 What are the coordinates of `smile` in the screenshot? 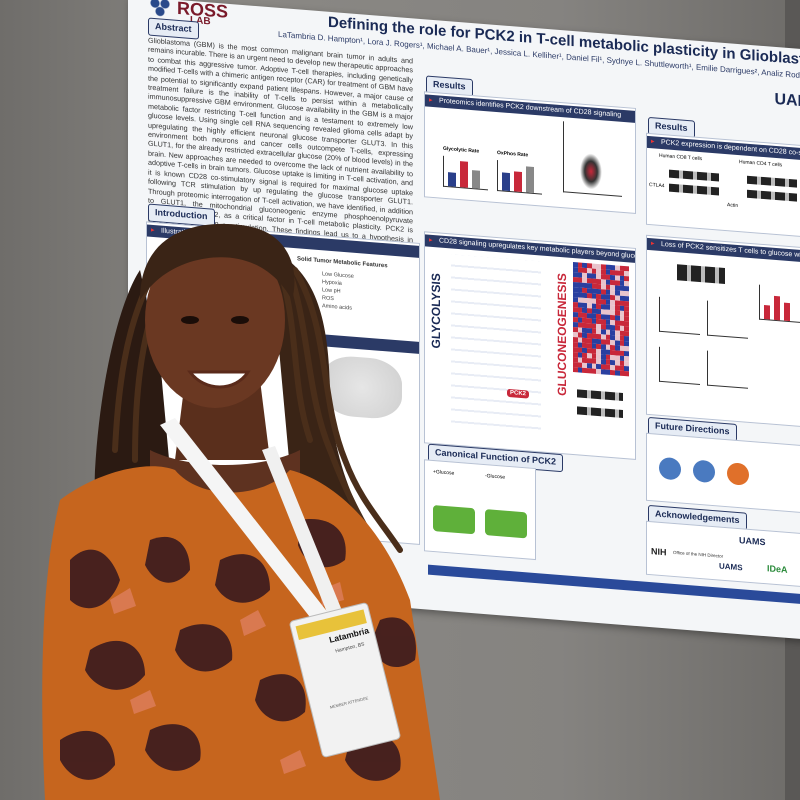 It's located at (218, 379).